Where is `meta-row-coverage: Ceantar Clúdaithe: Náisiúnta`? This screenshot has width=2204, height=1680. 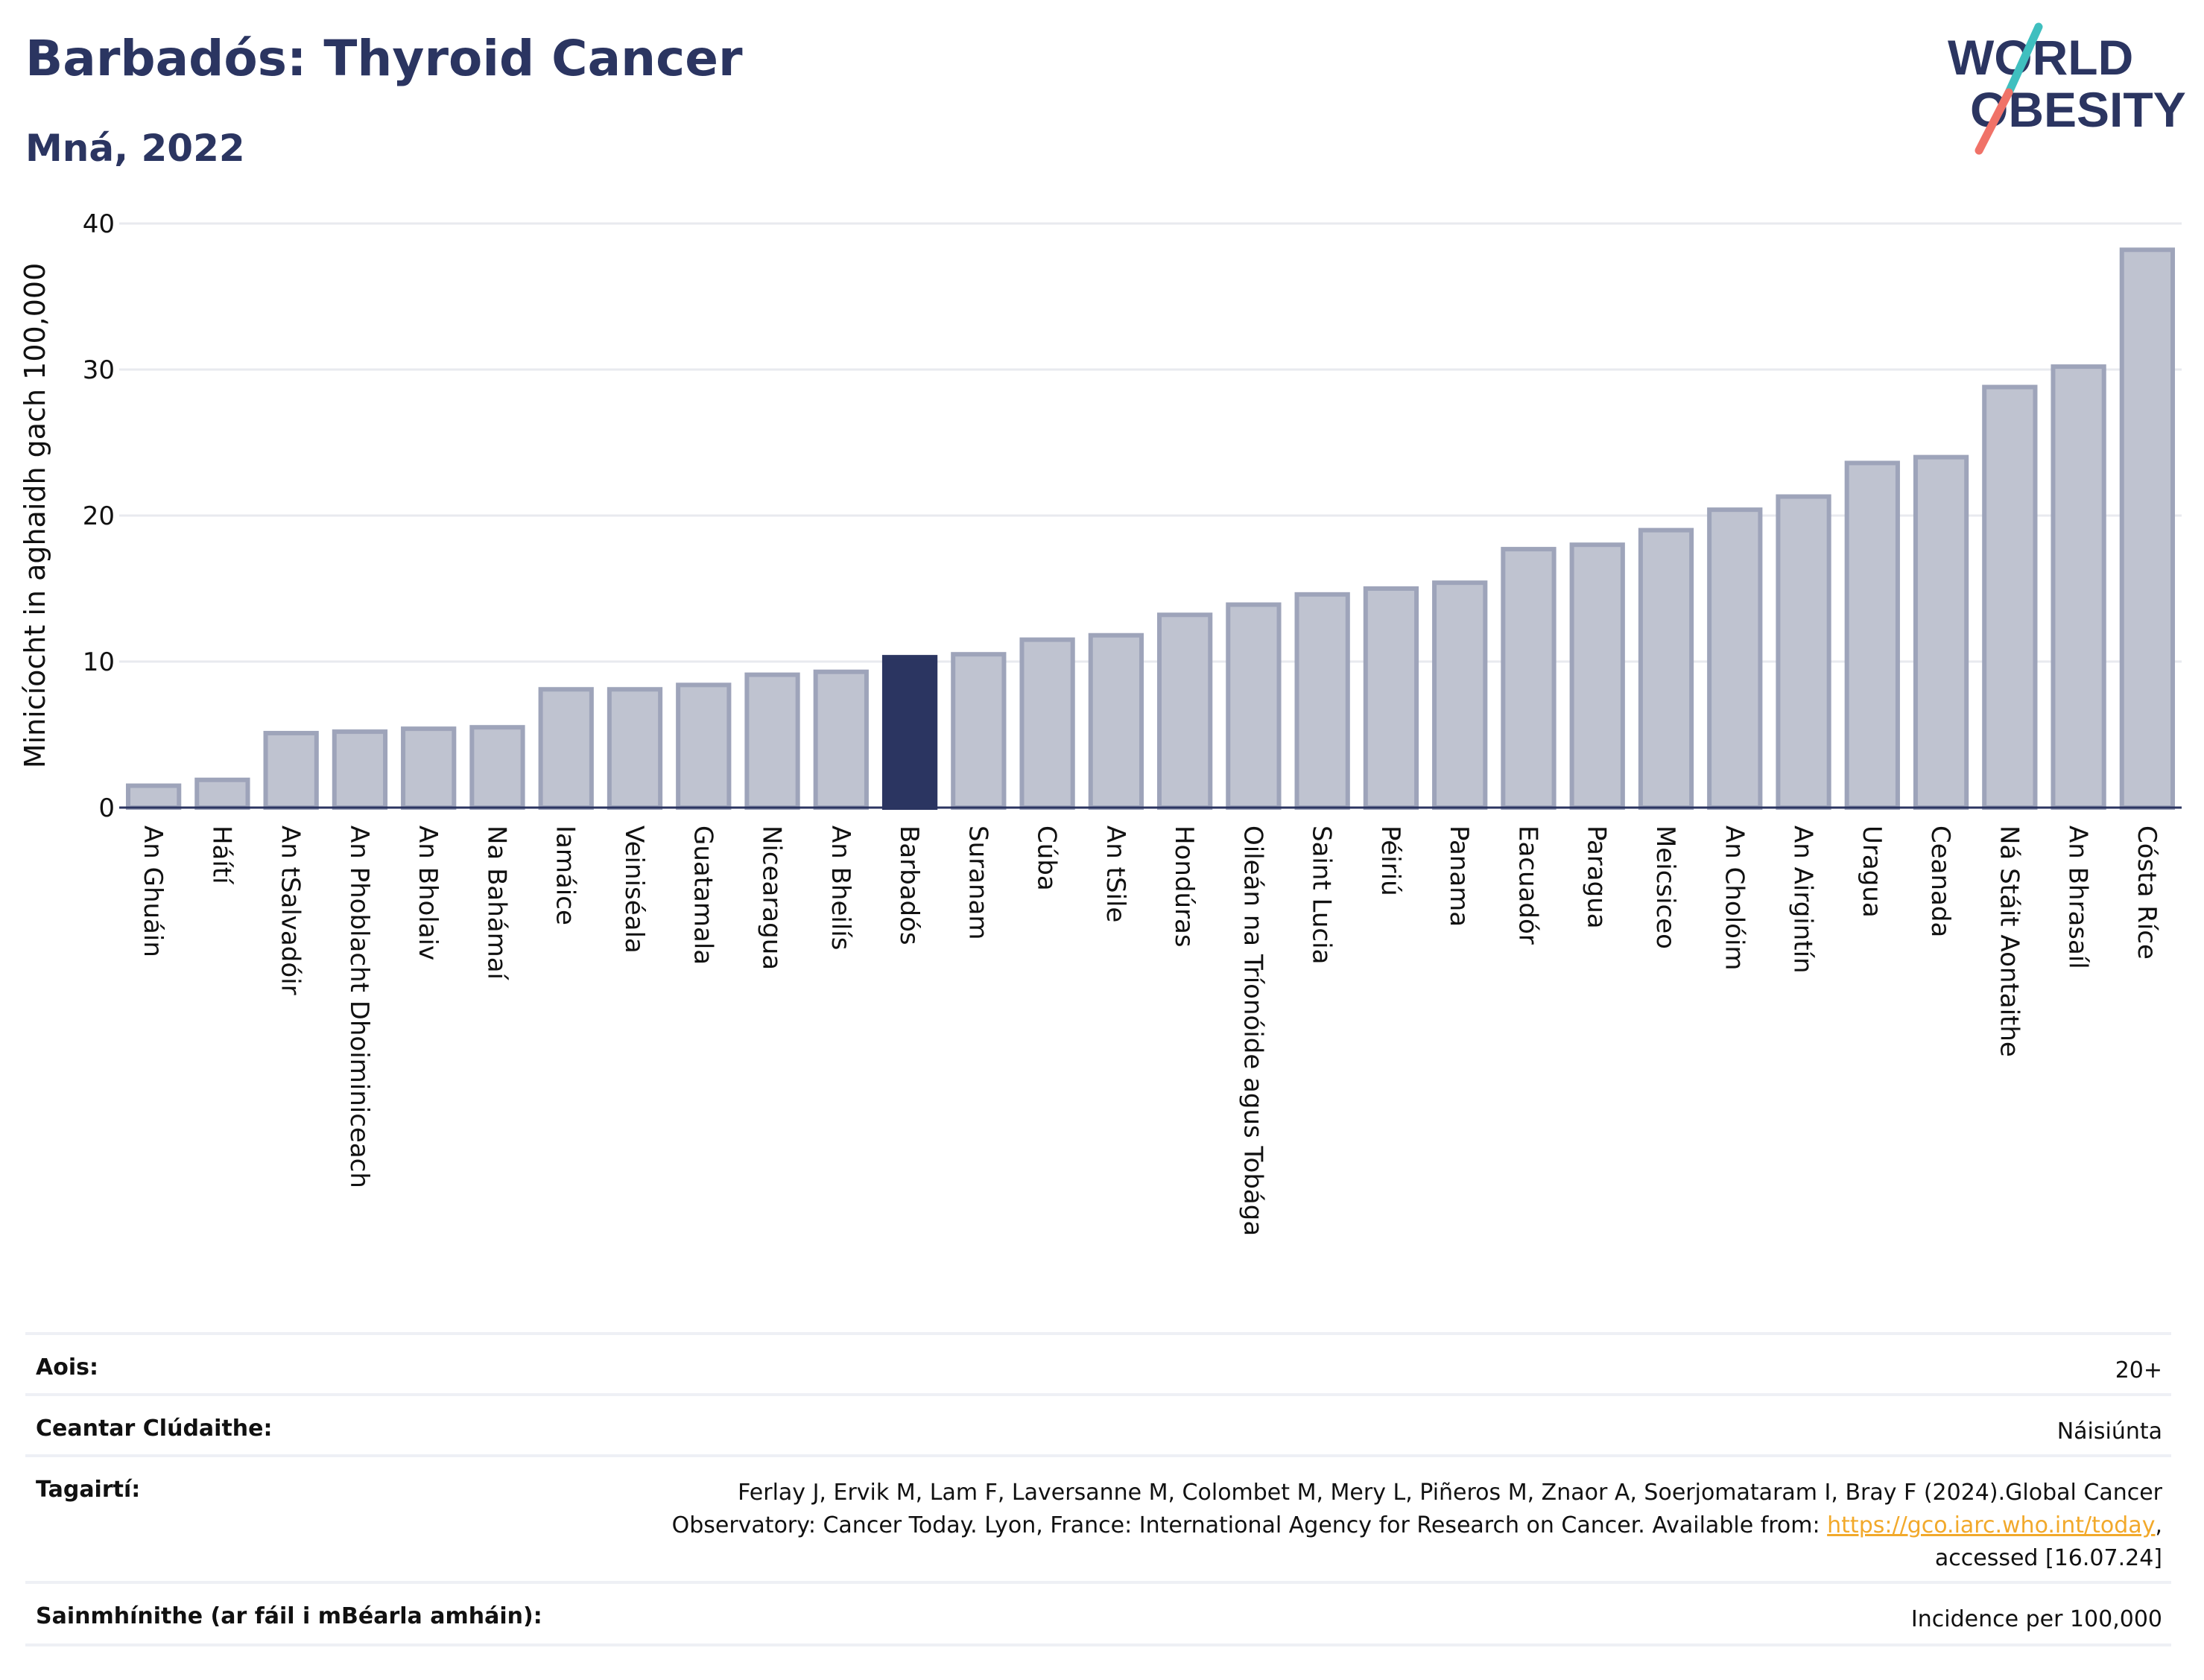
meta-row-coverage: Ceantar Clúdaithe: Náisiúnta is located at coordinates (1098, 1426).